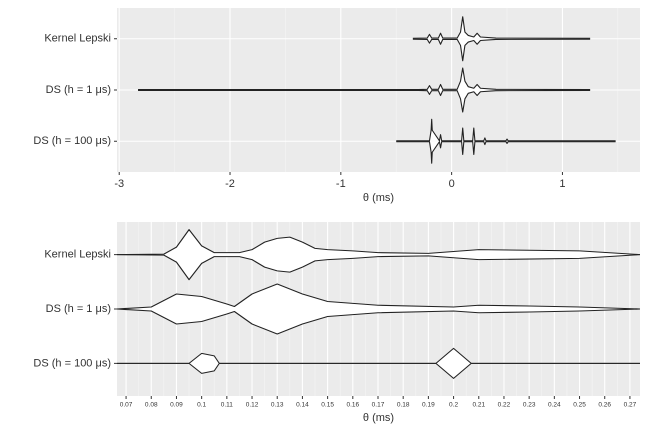  Describe the element at coordinates (378, 405) in the screenshot. I see `x-tick-label: 0.17` at that location.